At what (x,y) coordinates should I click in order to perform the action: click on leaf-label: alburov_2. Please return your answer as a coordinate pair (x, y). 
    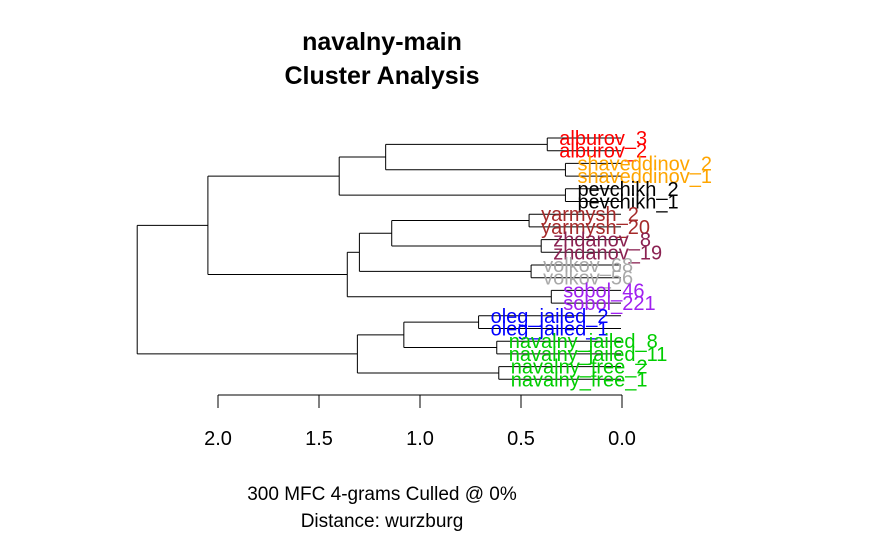
    Looking at the image, I should click on (603, 152).